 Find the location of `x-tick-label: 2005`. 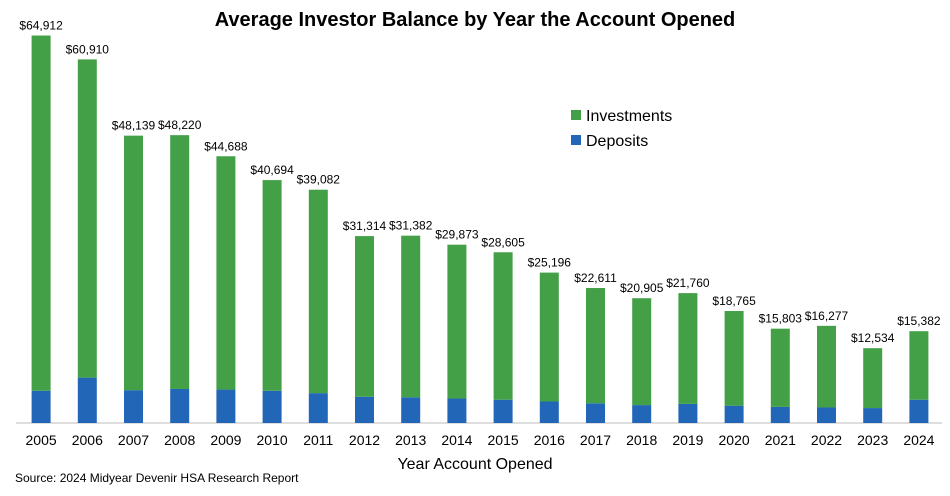

x-tick-label: 2005 is located at coordinates (41, 440).